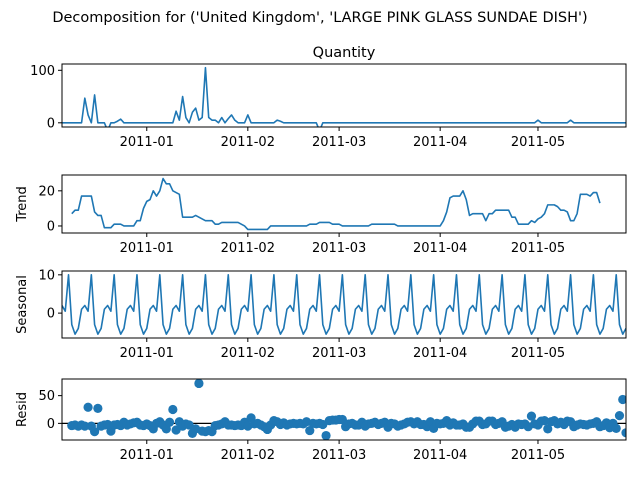 The height and width of the screenshot is (480, 640). Describe the element at coordinates (42, 71) in the screenshot. I see `y-tick-label: 100` at that location.